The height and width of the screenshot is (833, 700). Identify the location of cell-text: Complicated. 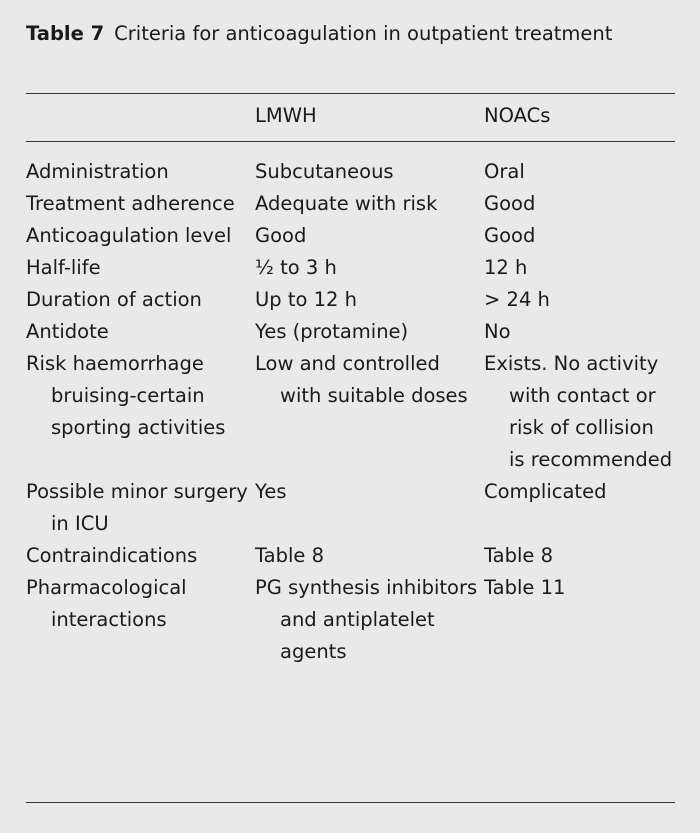
(545, 491).